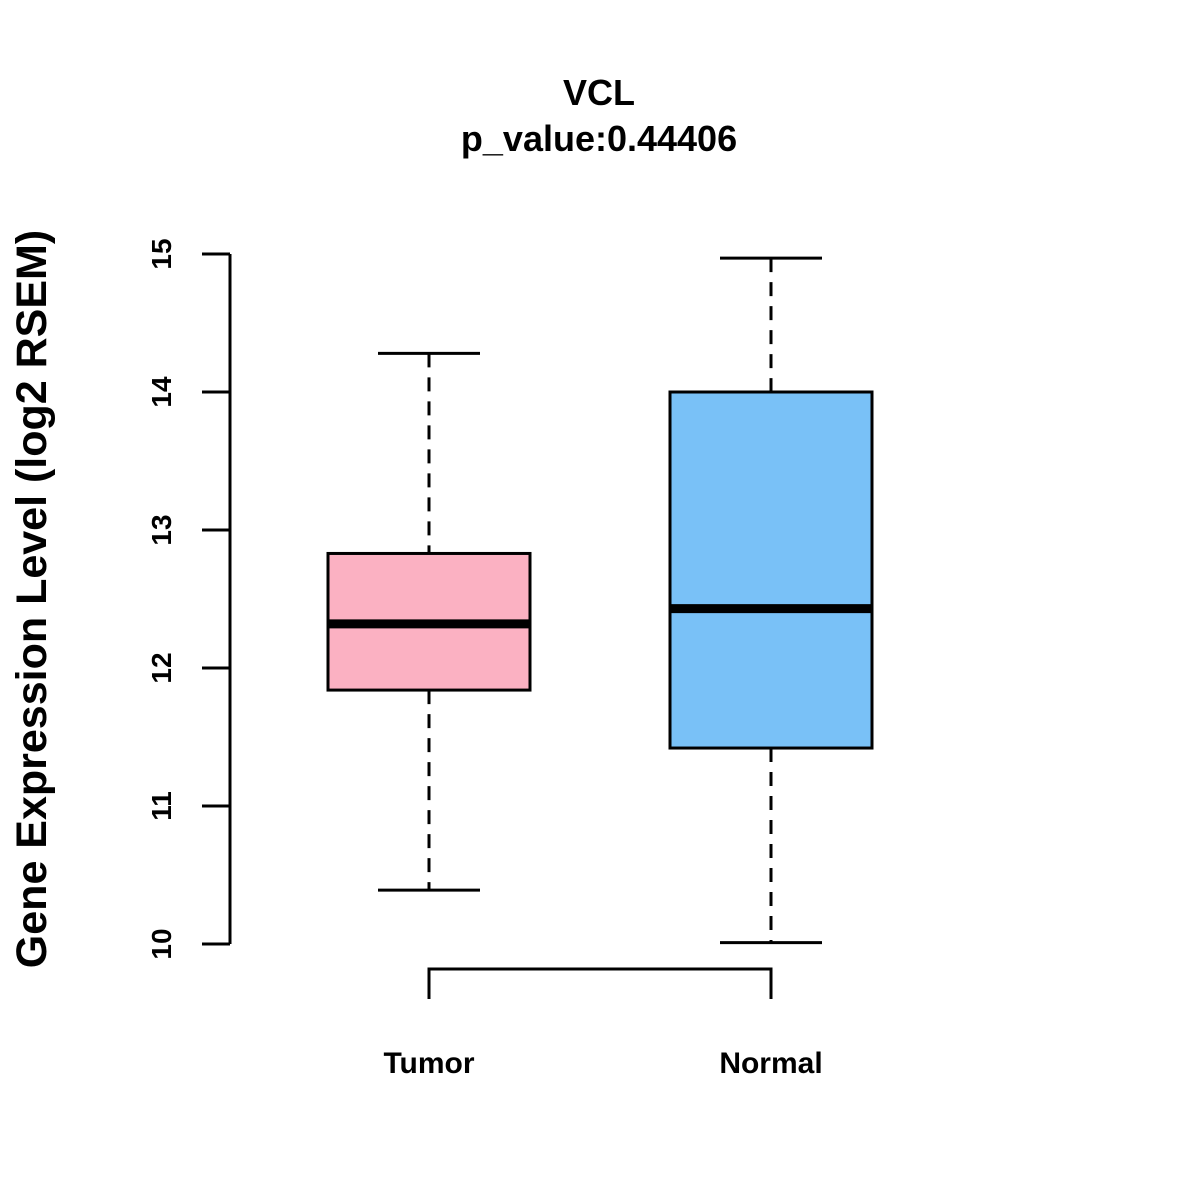 The width and height of the screenshot is (1200, 1200). What do you see at coordinates (161, 667) in the screenshot?
I see `y-tick-label: 12` at bounding box center [161, 667].